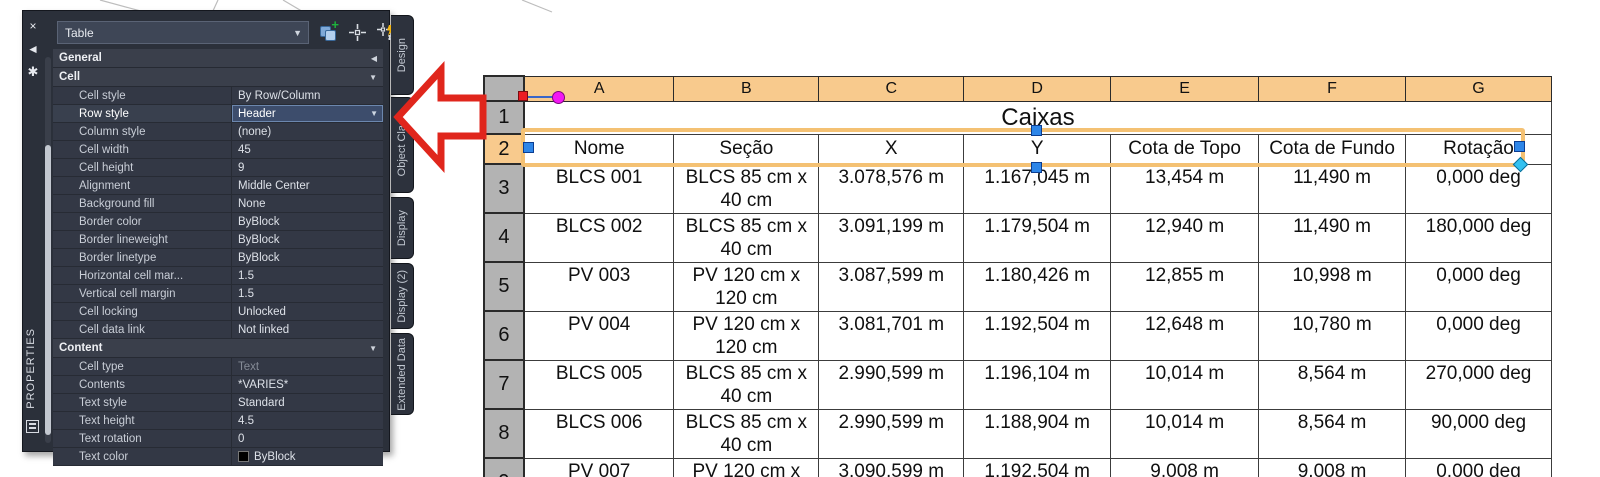  What do you see at coordinates (218, 348) in the screenshot?
I see `section-header-content: Content ▼` at bounding box center [218, 348].